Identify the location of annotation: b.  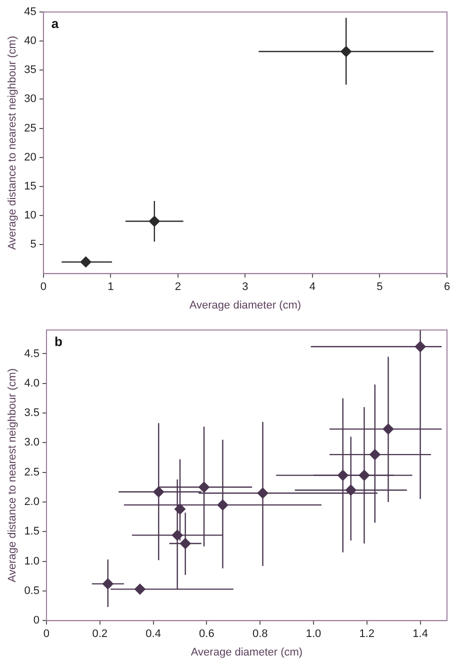
(58, 342).